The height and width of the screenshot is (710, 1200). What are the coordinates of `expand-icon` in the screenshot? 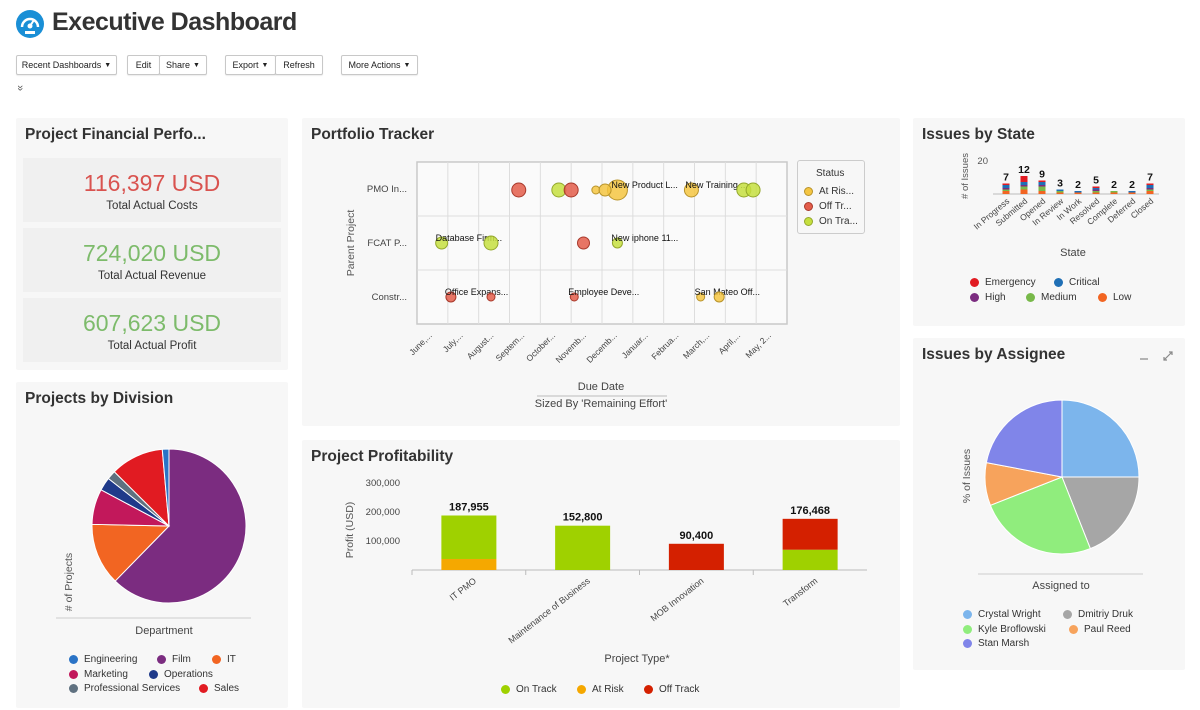 It's located at (1168, 354).